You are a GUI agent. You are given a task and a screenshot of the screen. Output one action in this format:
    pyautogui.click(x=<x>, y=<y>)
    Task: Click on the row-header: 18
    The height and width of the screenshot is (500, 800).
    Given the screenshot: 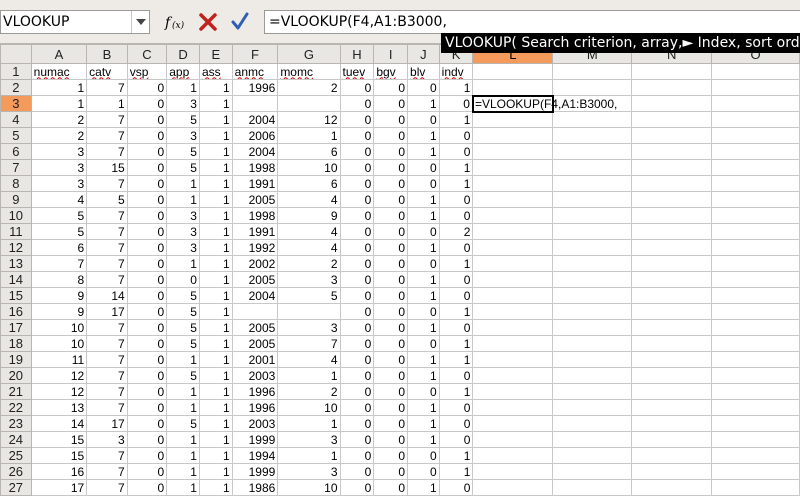 What is the action you would take?
    pyautogui.click(x=16, y=343)
    